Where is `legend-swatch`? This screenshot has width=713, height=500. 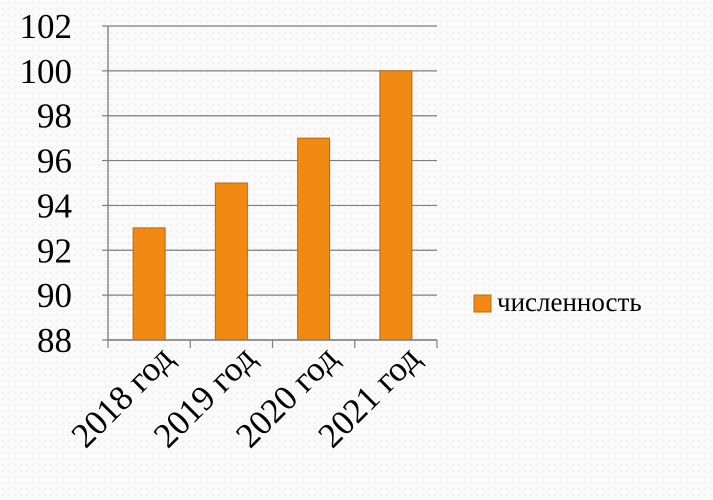 legend-swatch is located at coordinates (482, 303).